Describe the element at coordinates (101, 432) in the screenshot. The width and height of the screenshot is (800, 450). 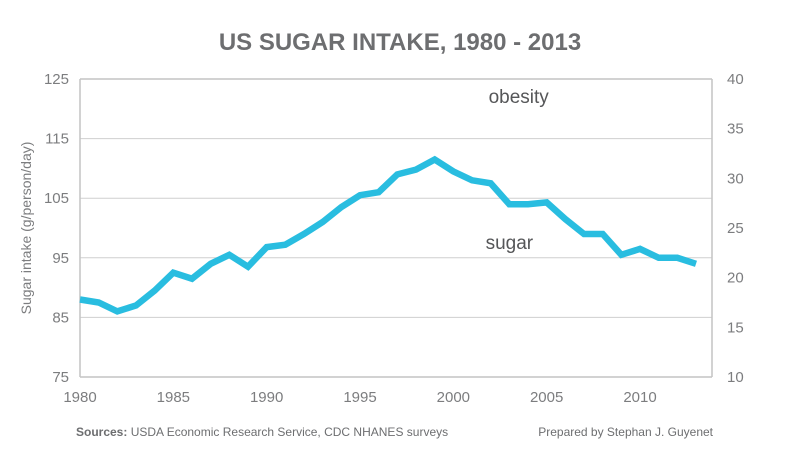
I see `sources-label: Sources:` at that location.